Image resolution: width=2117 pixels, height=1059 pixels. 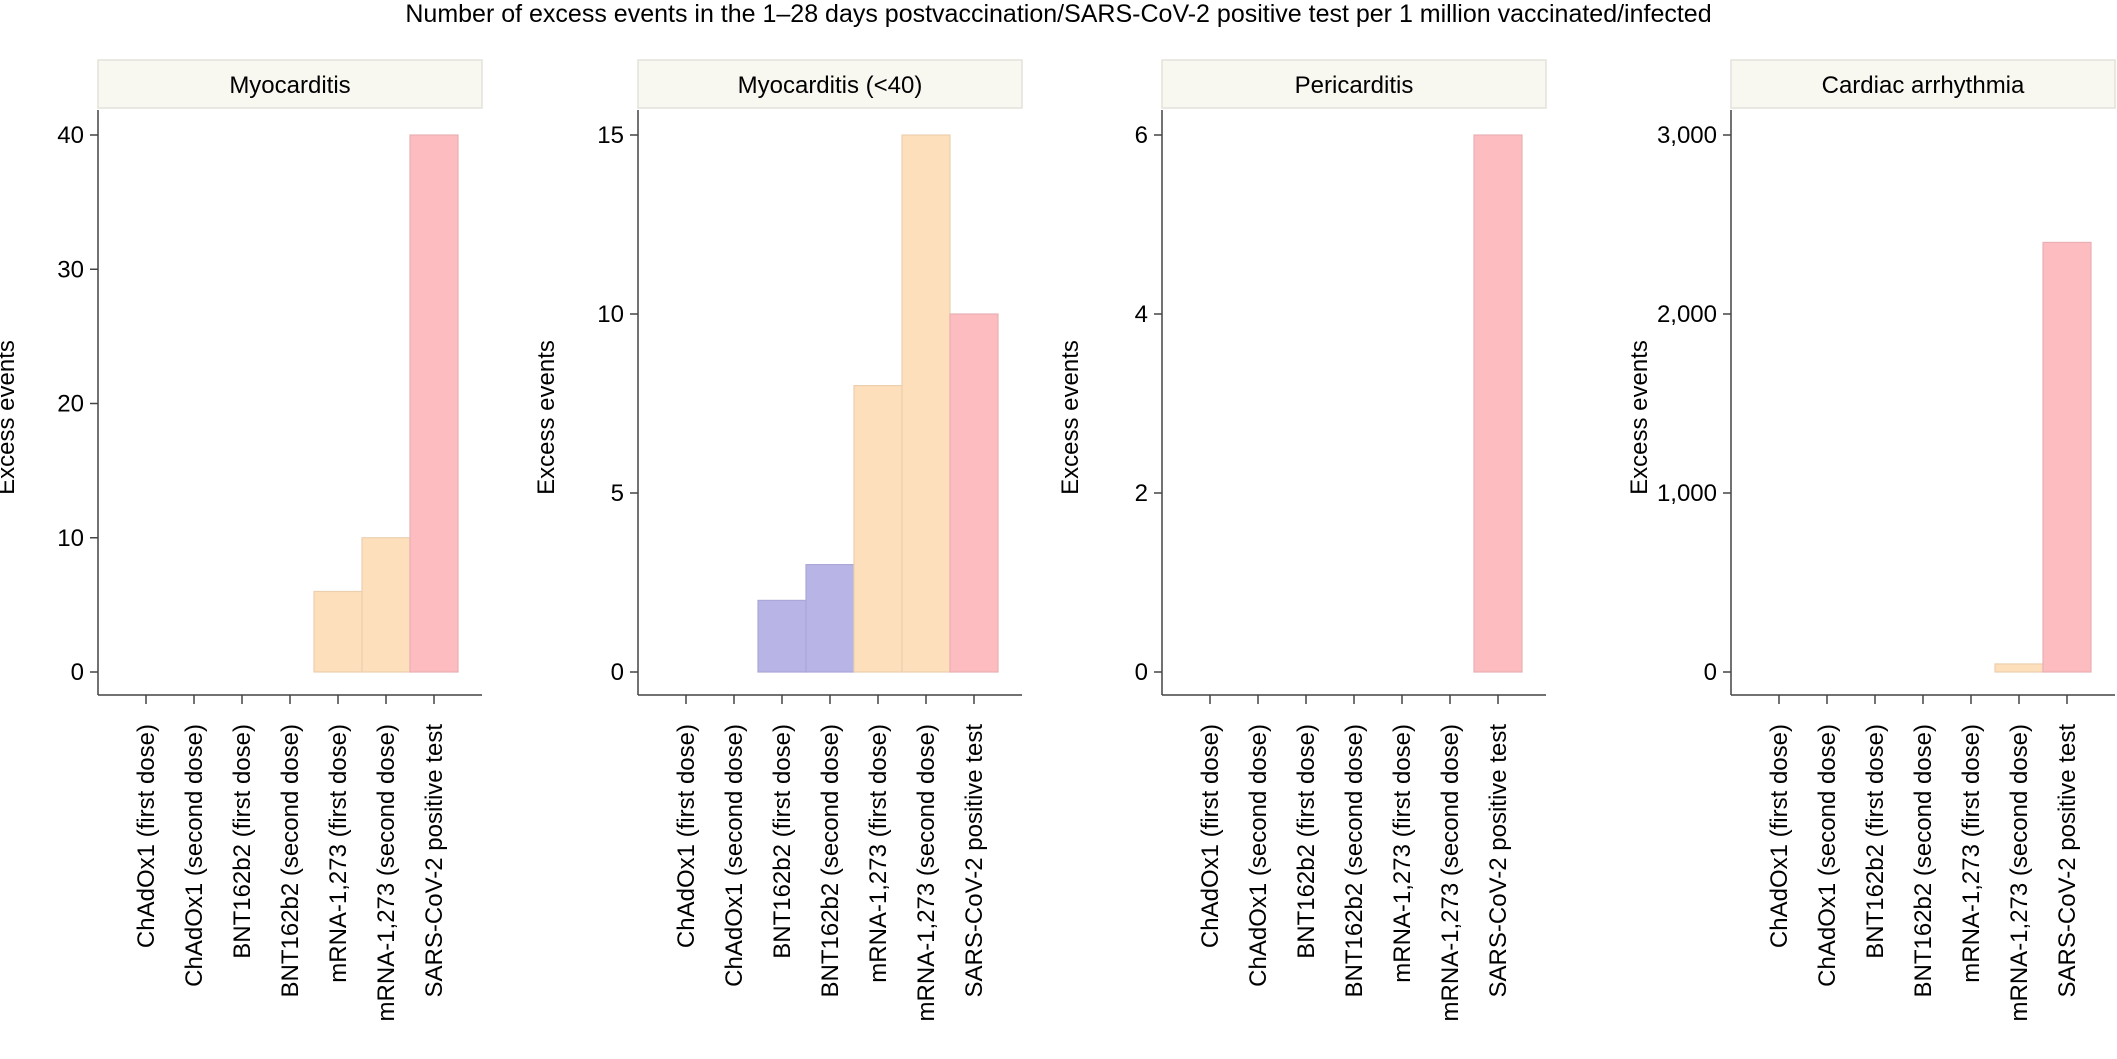 I want to click on y-tick-label: 15, so click(x=610, y=135).